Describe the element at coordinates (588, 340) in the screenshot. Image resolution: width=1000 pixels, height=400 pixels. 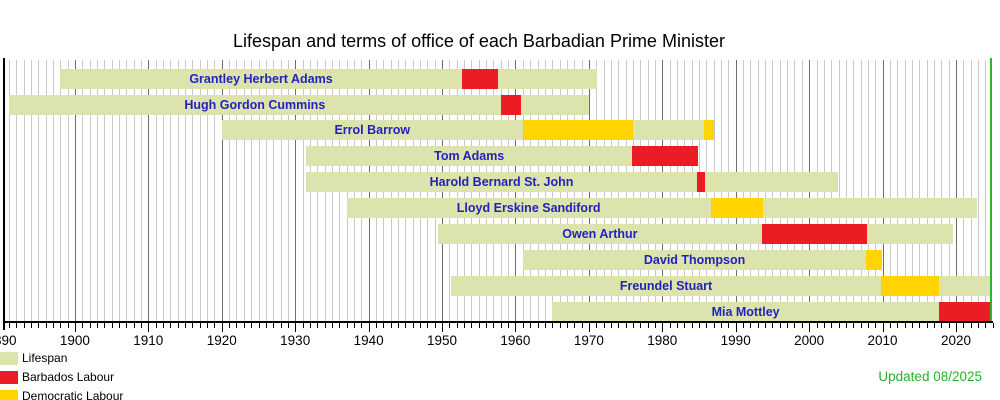
I see `axis-tick-label: 1970` at that location.